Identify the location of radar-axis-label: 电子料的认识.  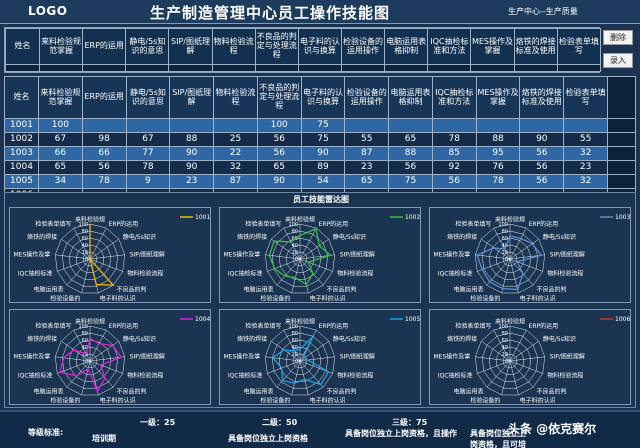
(118, 400).